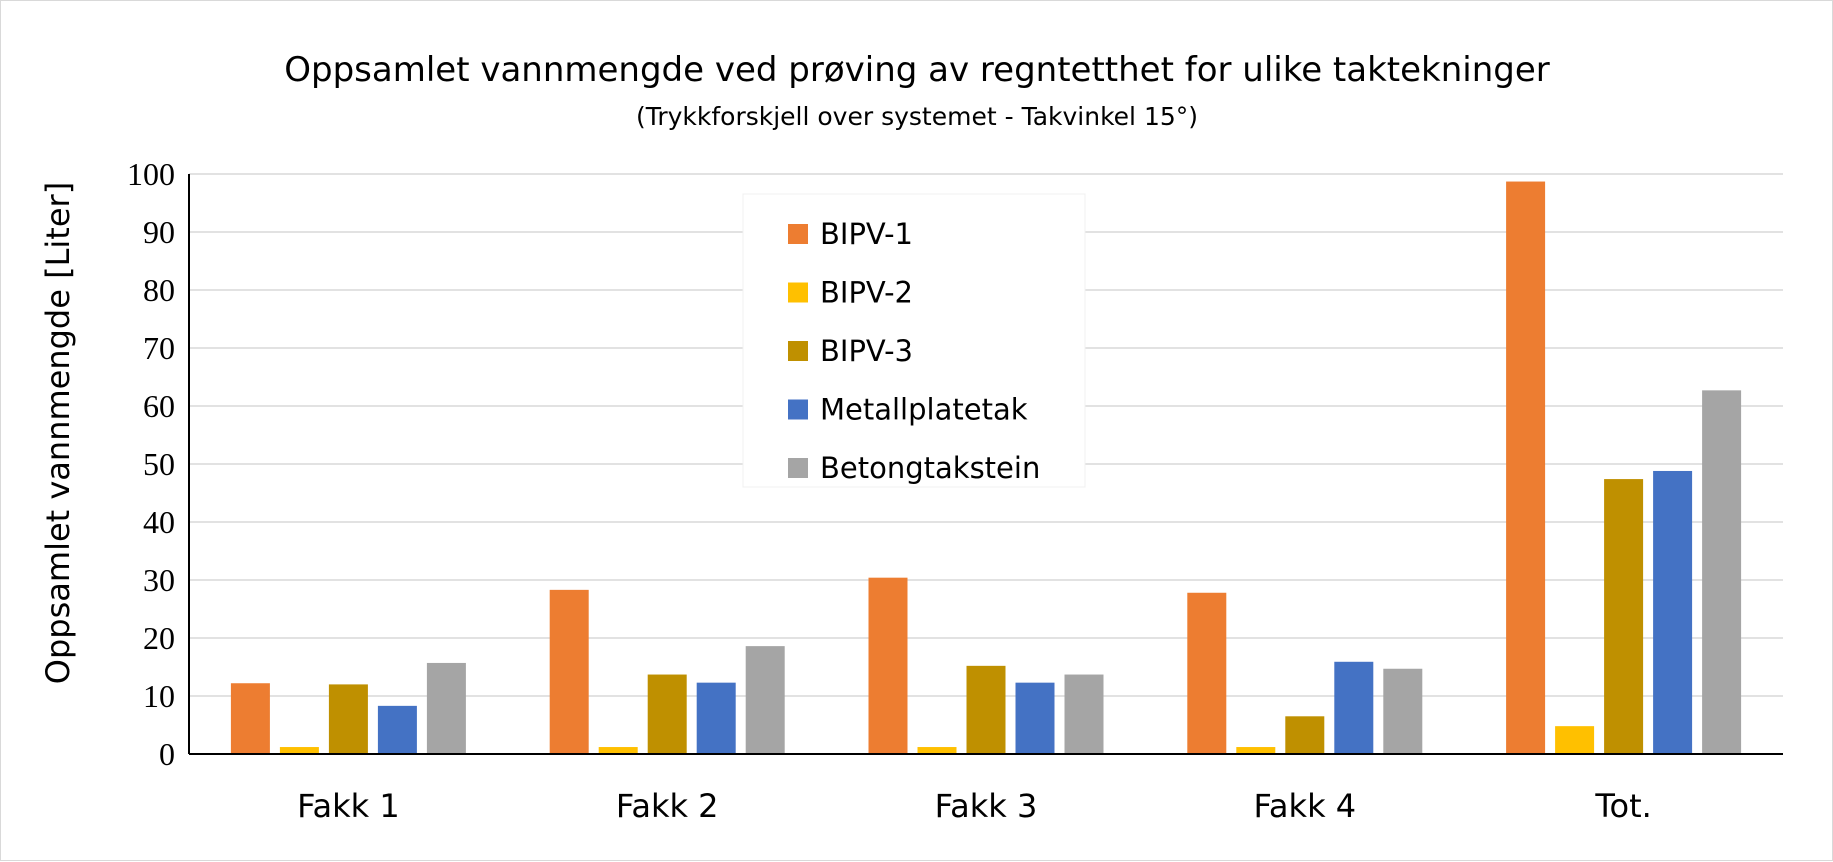 The image size is (1833, 862). I want to click on x-tick-label: Fakk 2, so click(667, 806).